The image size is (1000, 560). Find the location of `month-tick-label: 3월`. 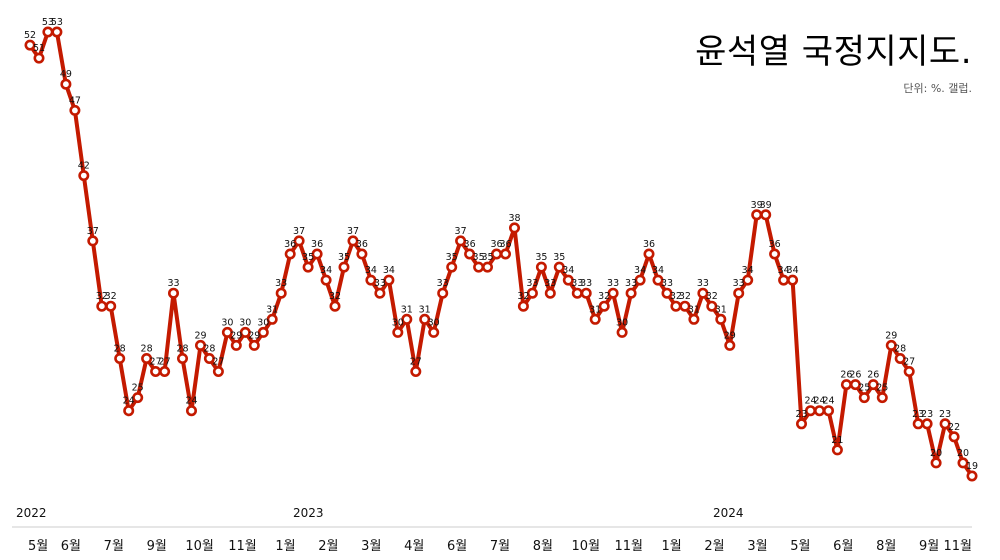

month-tick-label: 3월 is located at coordinates (371, 546).